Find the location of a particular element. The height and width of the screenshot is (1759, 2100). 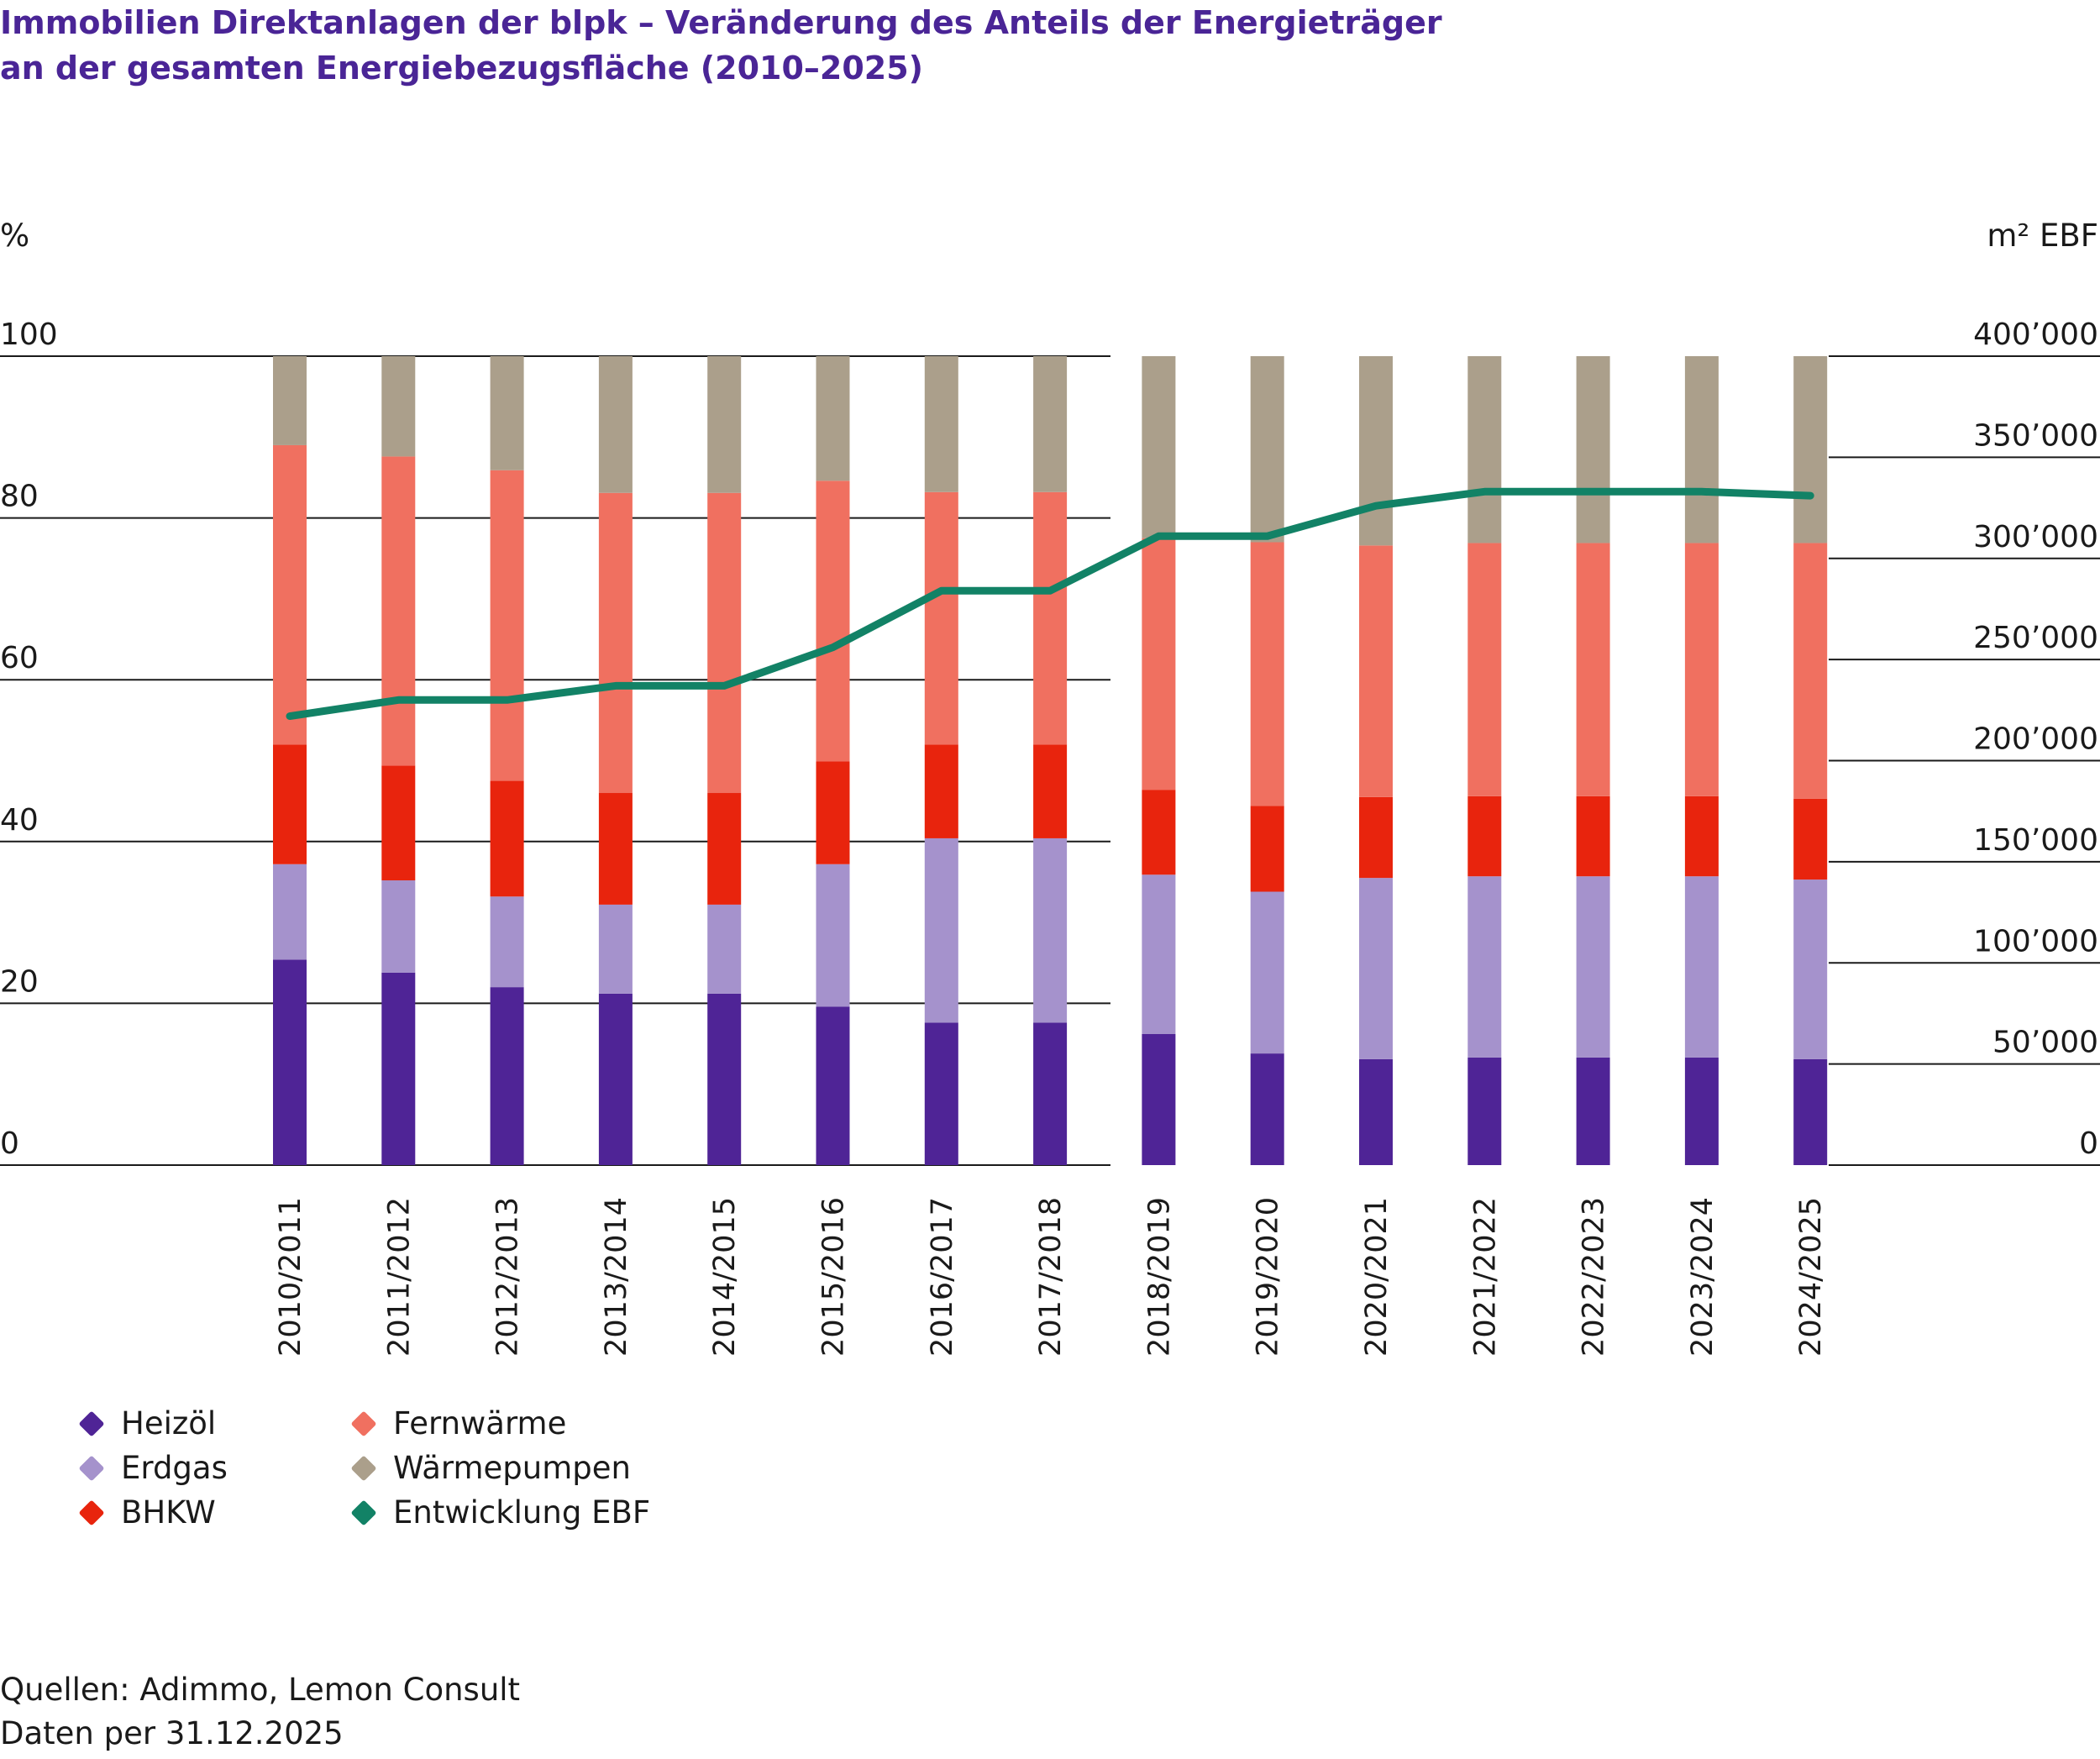

y-right-tick-label: 350’000 is located at coordinates (2035, 435).